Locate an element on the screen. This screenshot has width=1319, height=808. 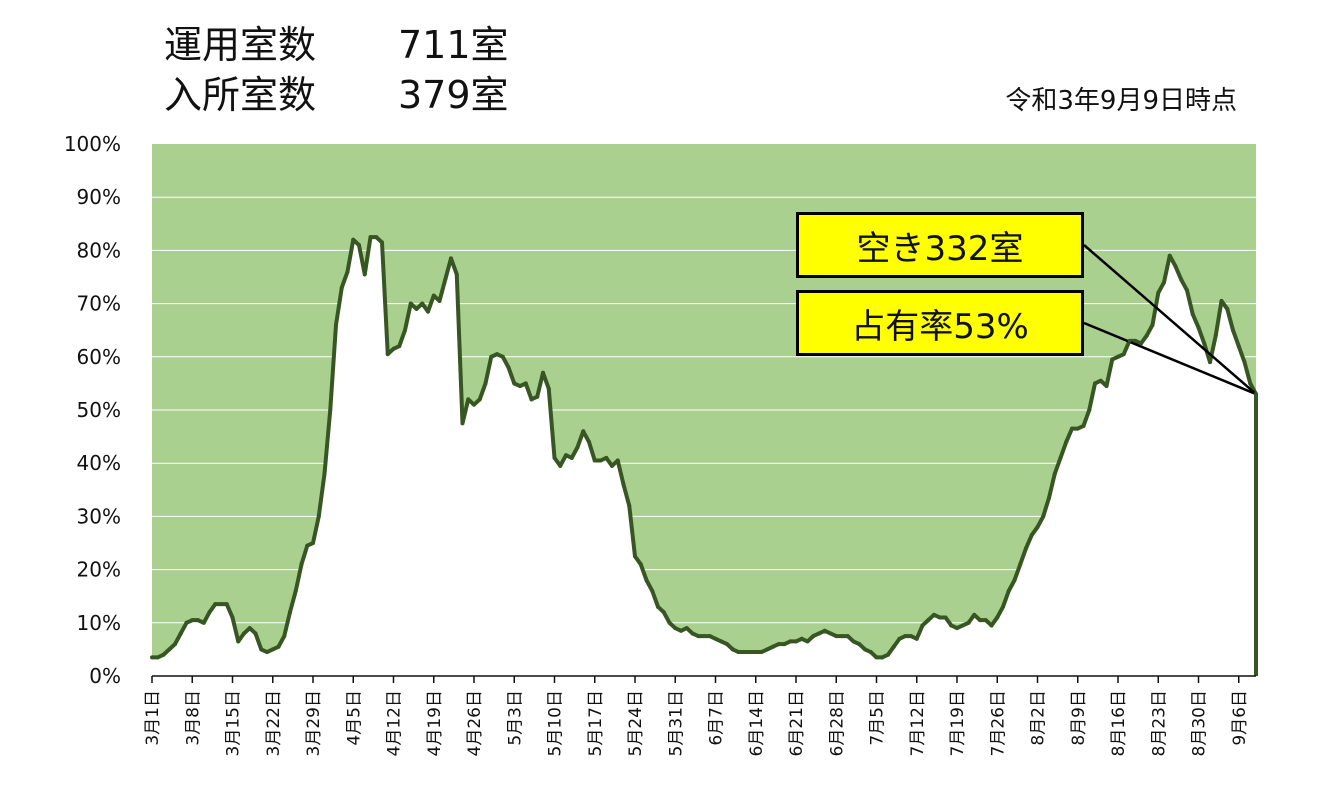
x-tick-label: 8月23日 is located at coordinates (1159, 723).